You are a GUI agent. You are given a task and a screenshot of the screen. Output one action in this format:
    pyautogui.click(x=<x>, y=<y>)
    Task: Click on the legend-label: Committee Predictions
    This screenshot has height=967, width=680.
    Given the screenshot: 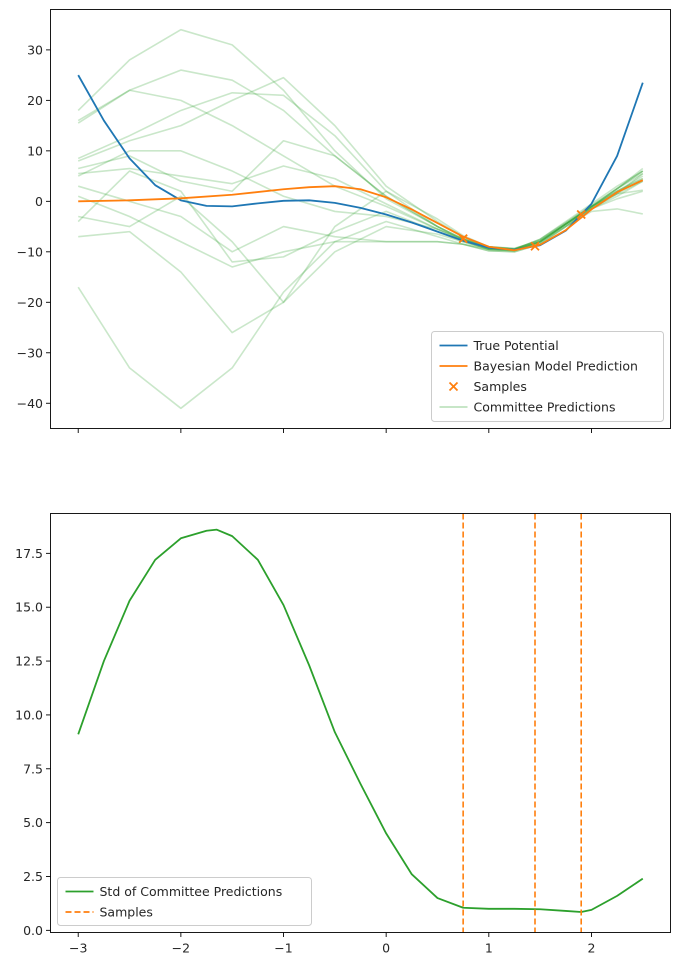 What is the action you would take?
    pyautogui.click(x=545, y=407)
    